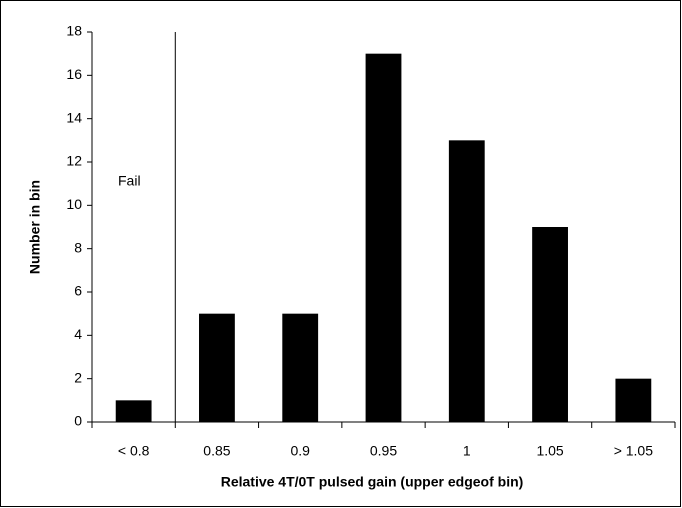  Describe the element at coordinates (74, 74) in the screenshot. I see `y-tick-label: 16` at that location.